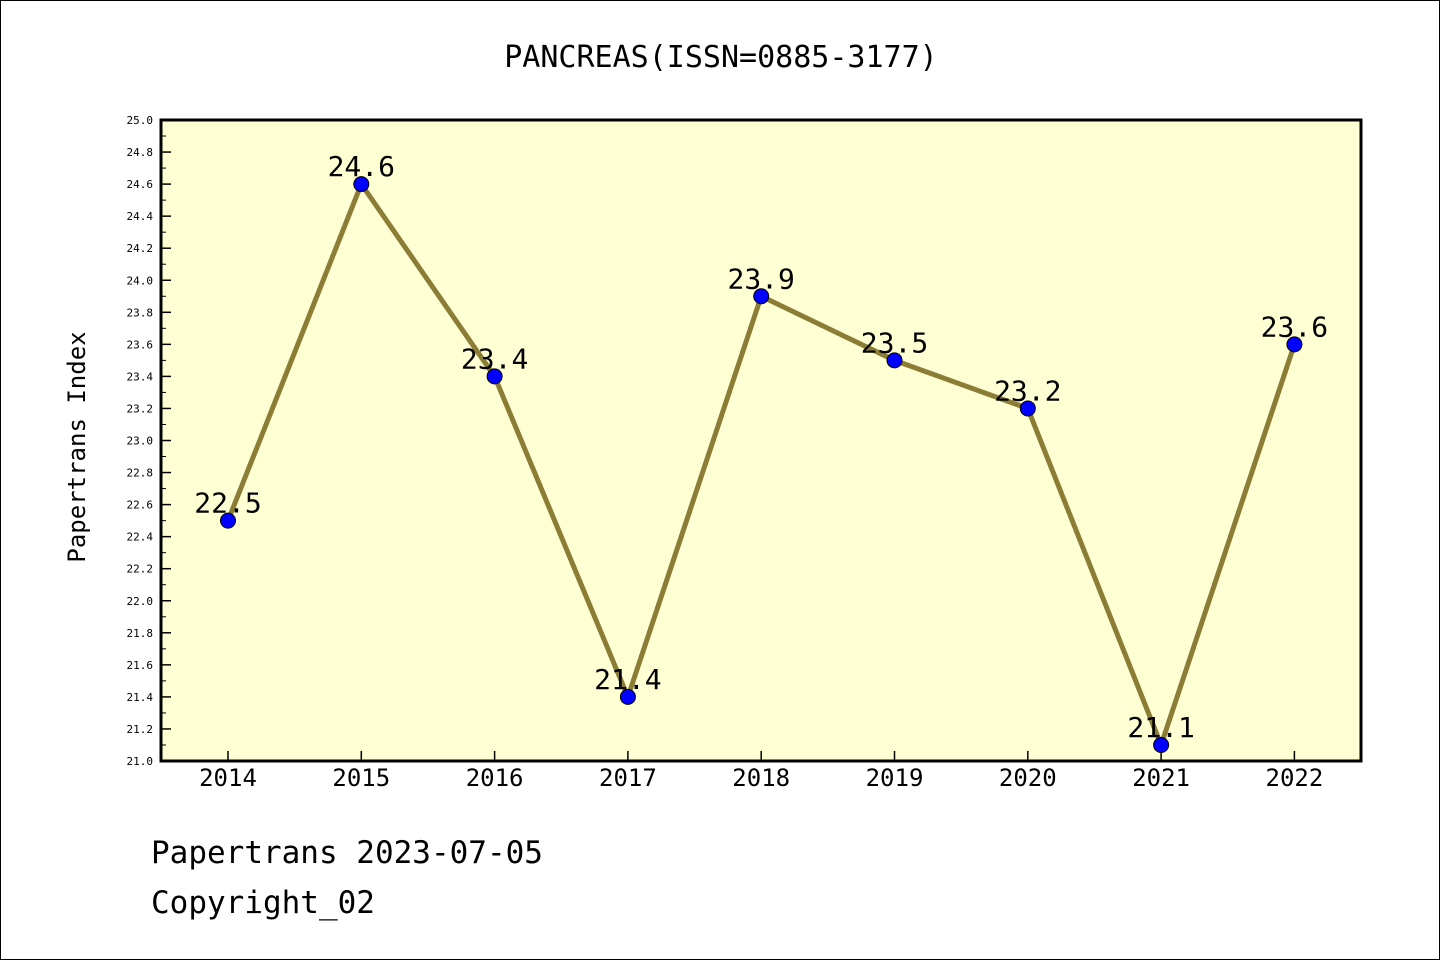  I want to click on data-label: 22.5, so click(227, 503).